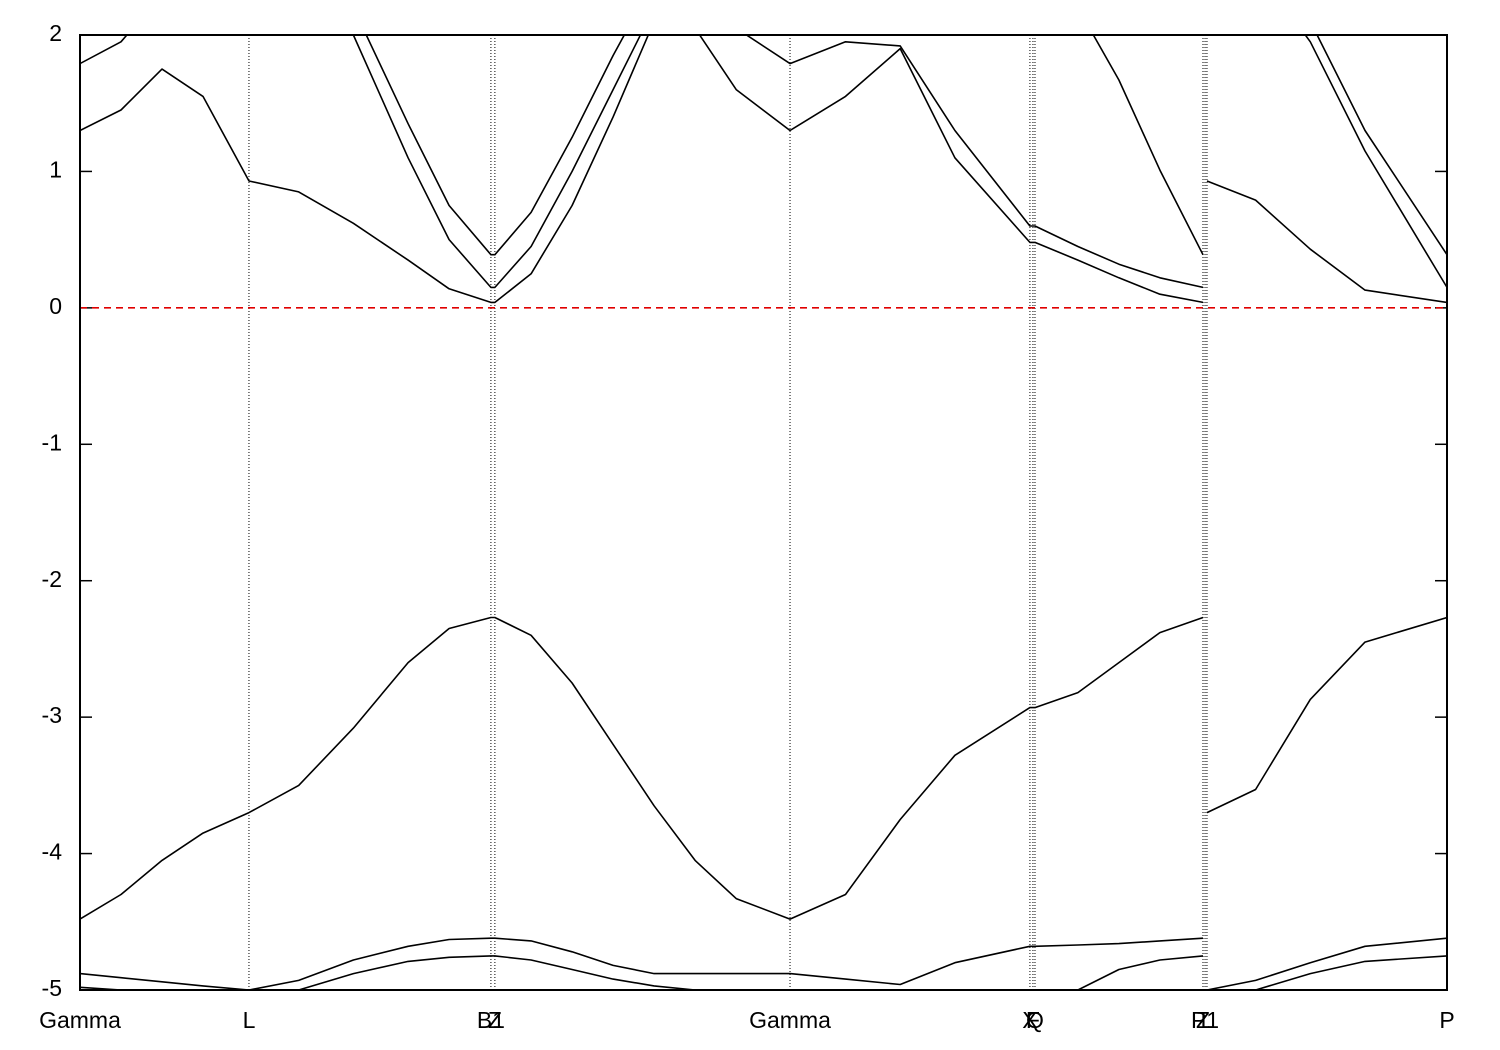 The width and height of the screenshot is (1500, 1050). I want to click on x-tick-label: F, so click(1033, 1020).